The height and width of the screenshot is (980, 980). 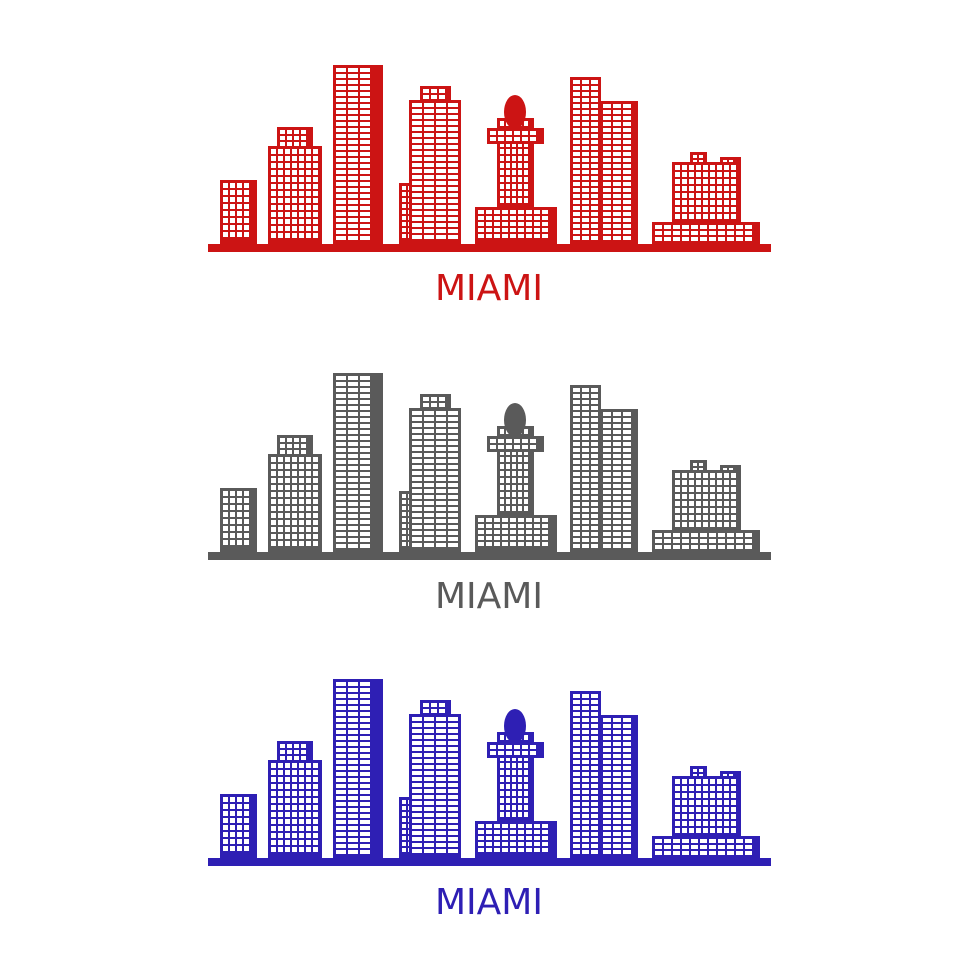 I want to click on dome, so click(x=515, y=420).